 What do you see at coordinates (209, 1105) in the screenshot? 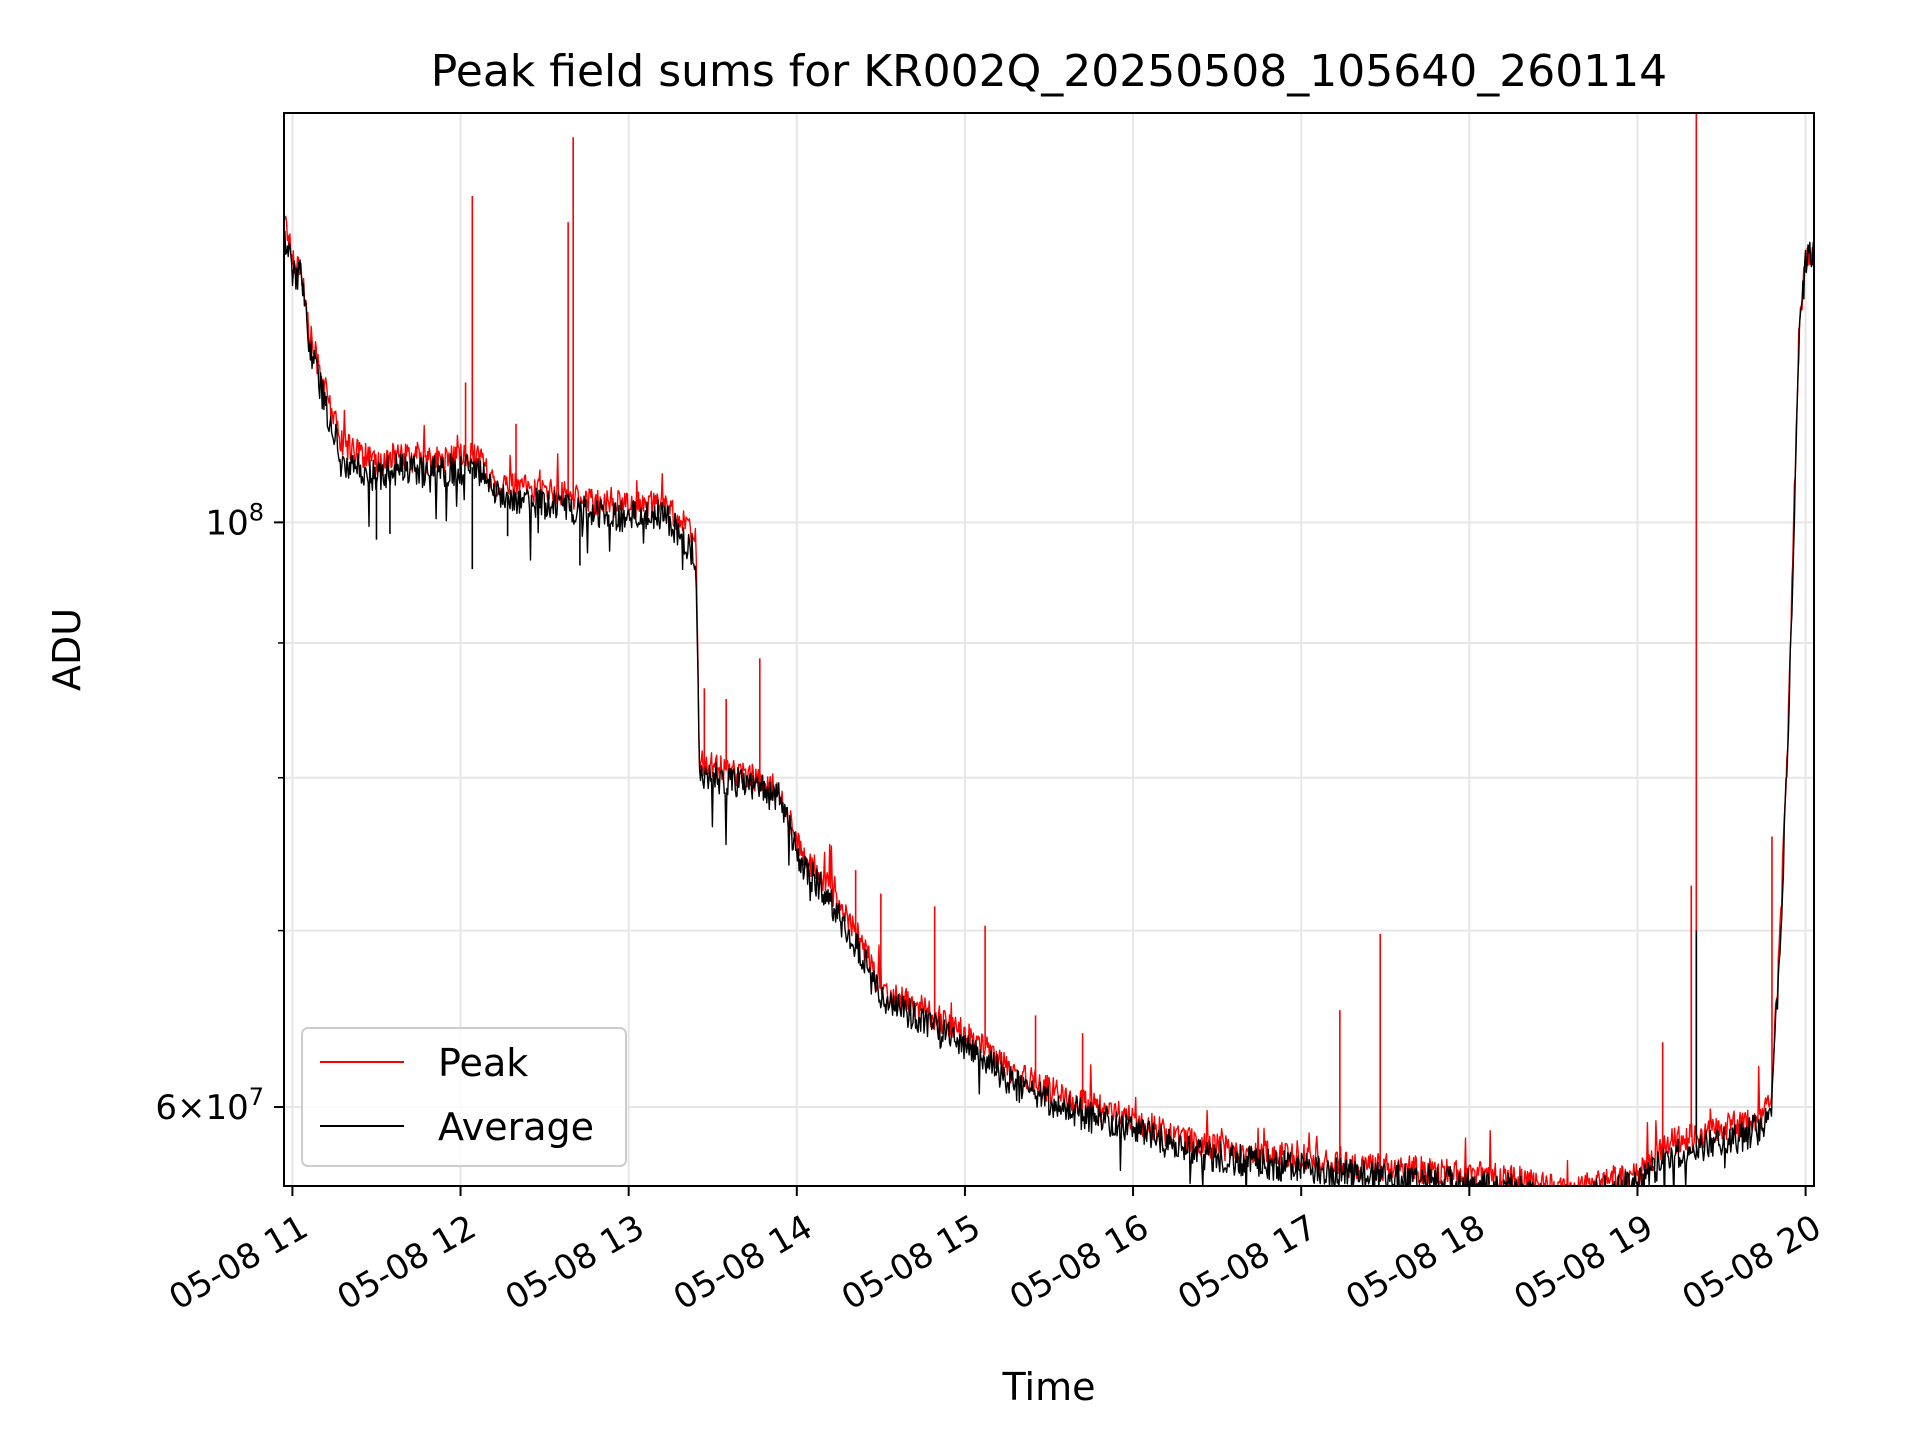
I see `y-tick-label: 6×107` at bounding box center [209, 1105].